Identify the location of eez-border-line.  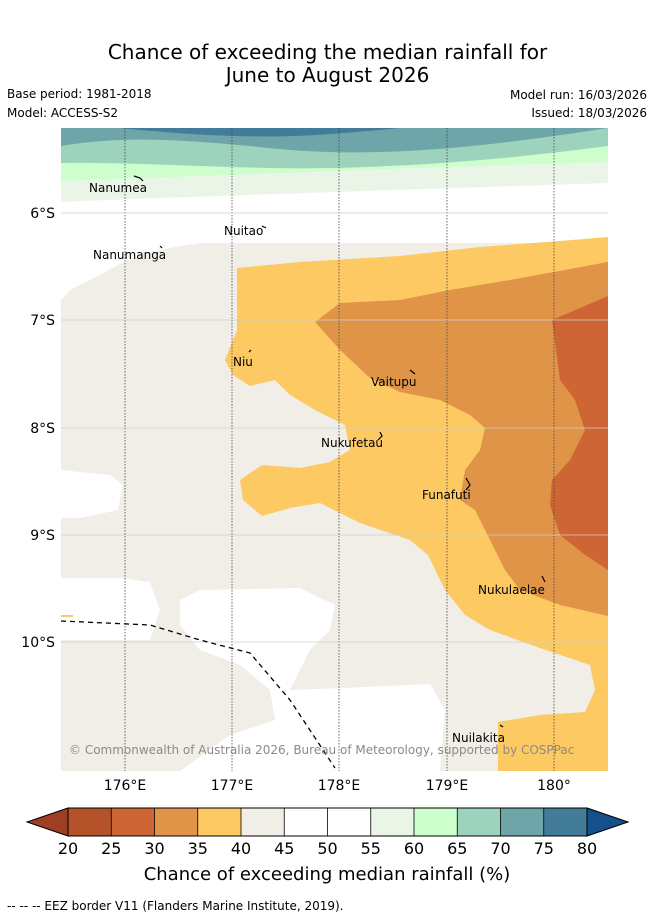
(198, 694).